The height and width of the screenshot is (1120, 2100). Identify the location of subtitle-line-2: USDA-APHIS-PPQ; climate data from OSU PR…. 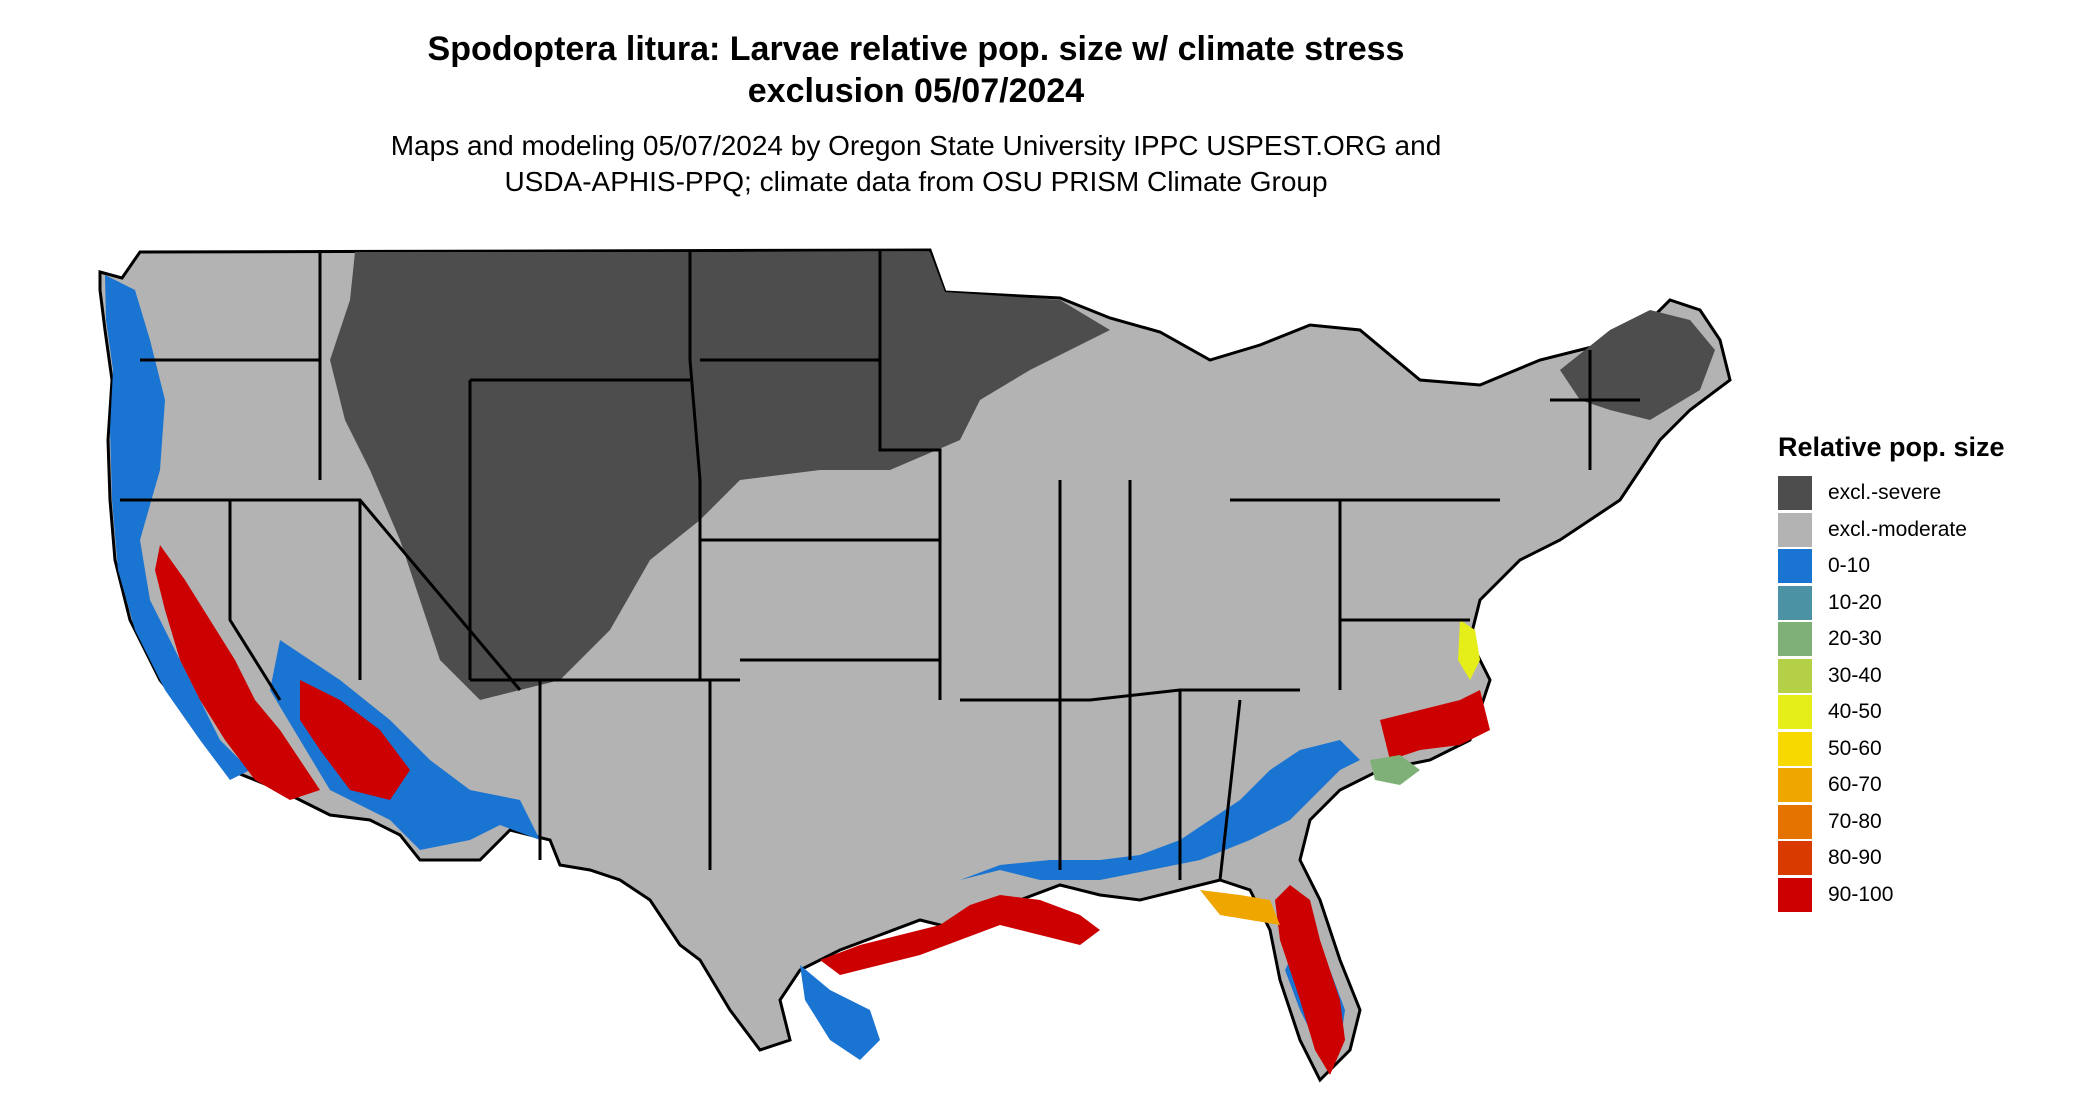
(916, 181).